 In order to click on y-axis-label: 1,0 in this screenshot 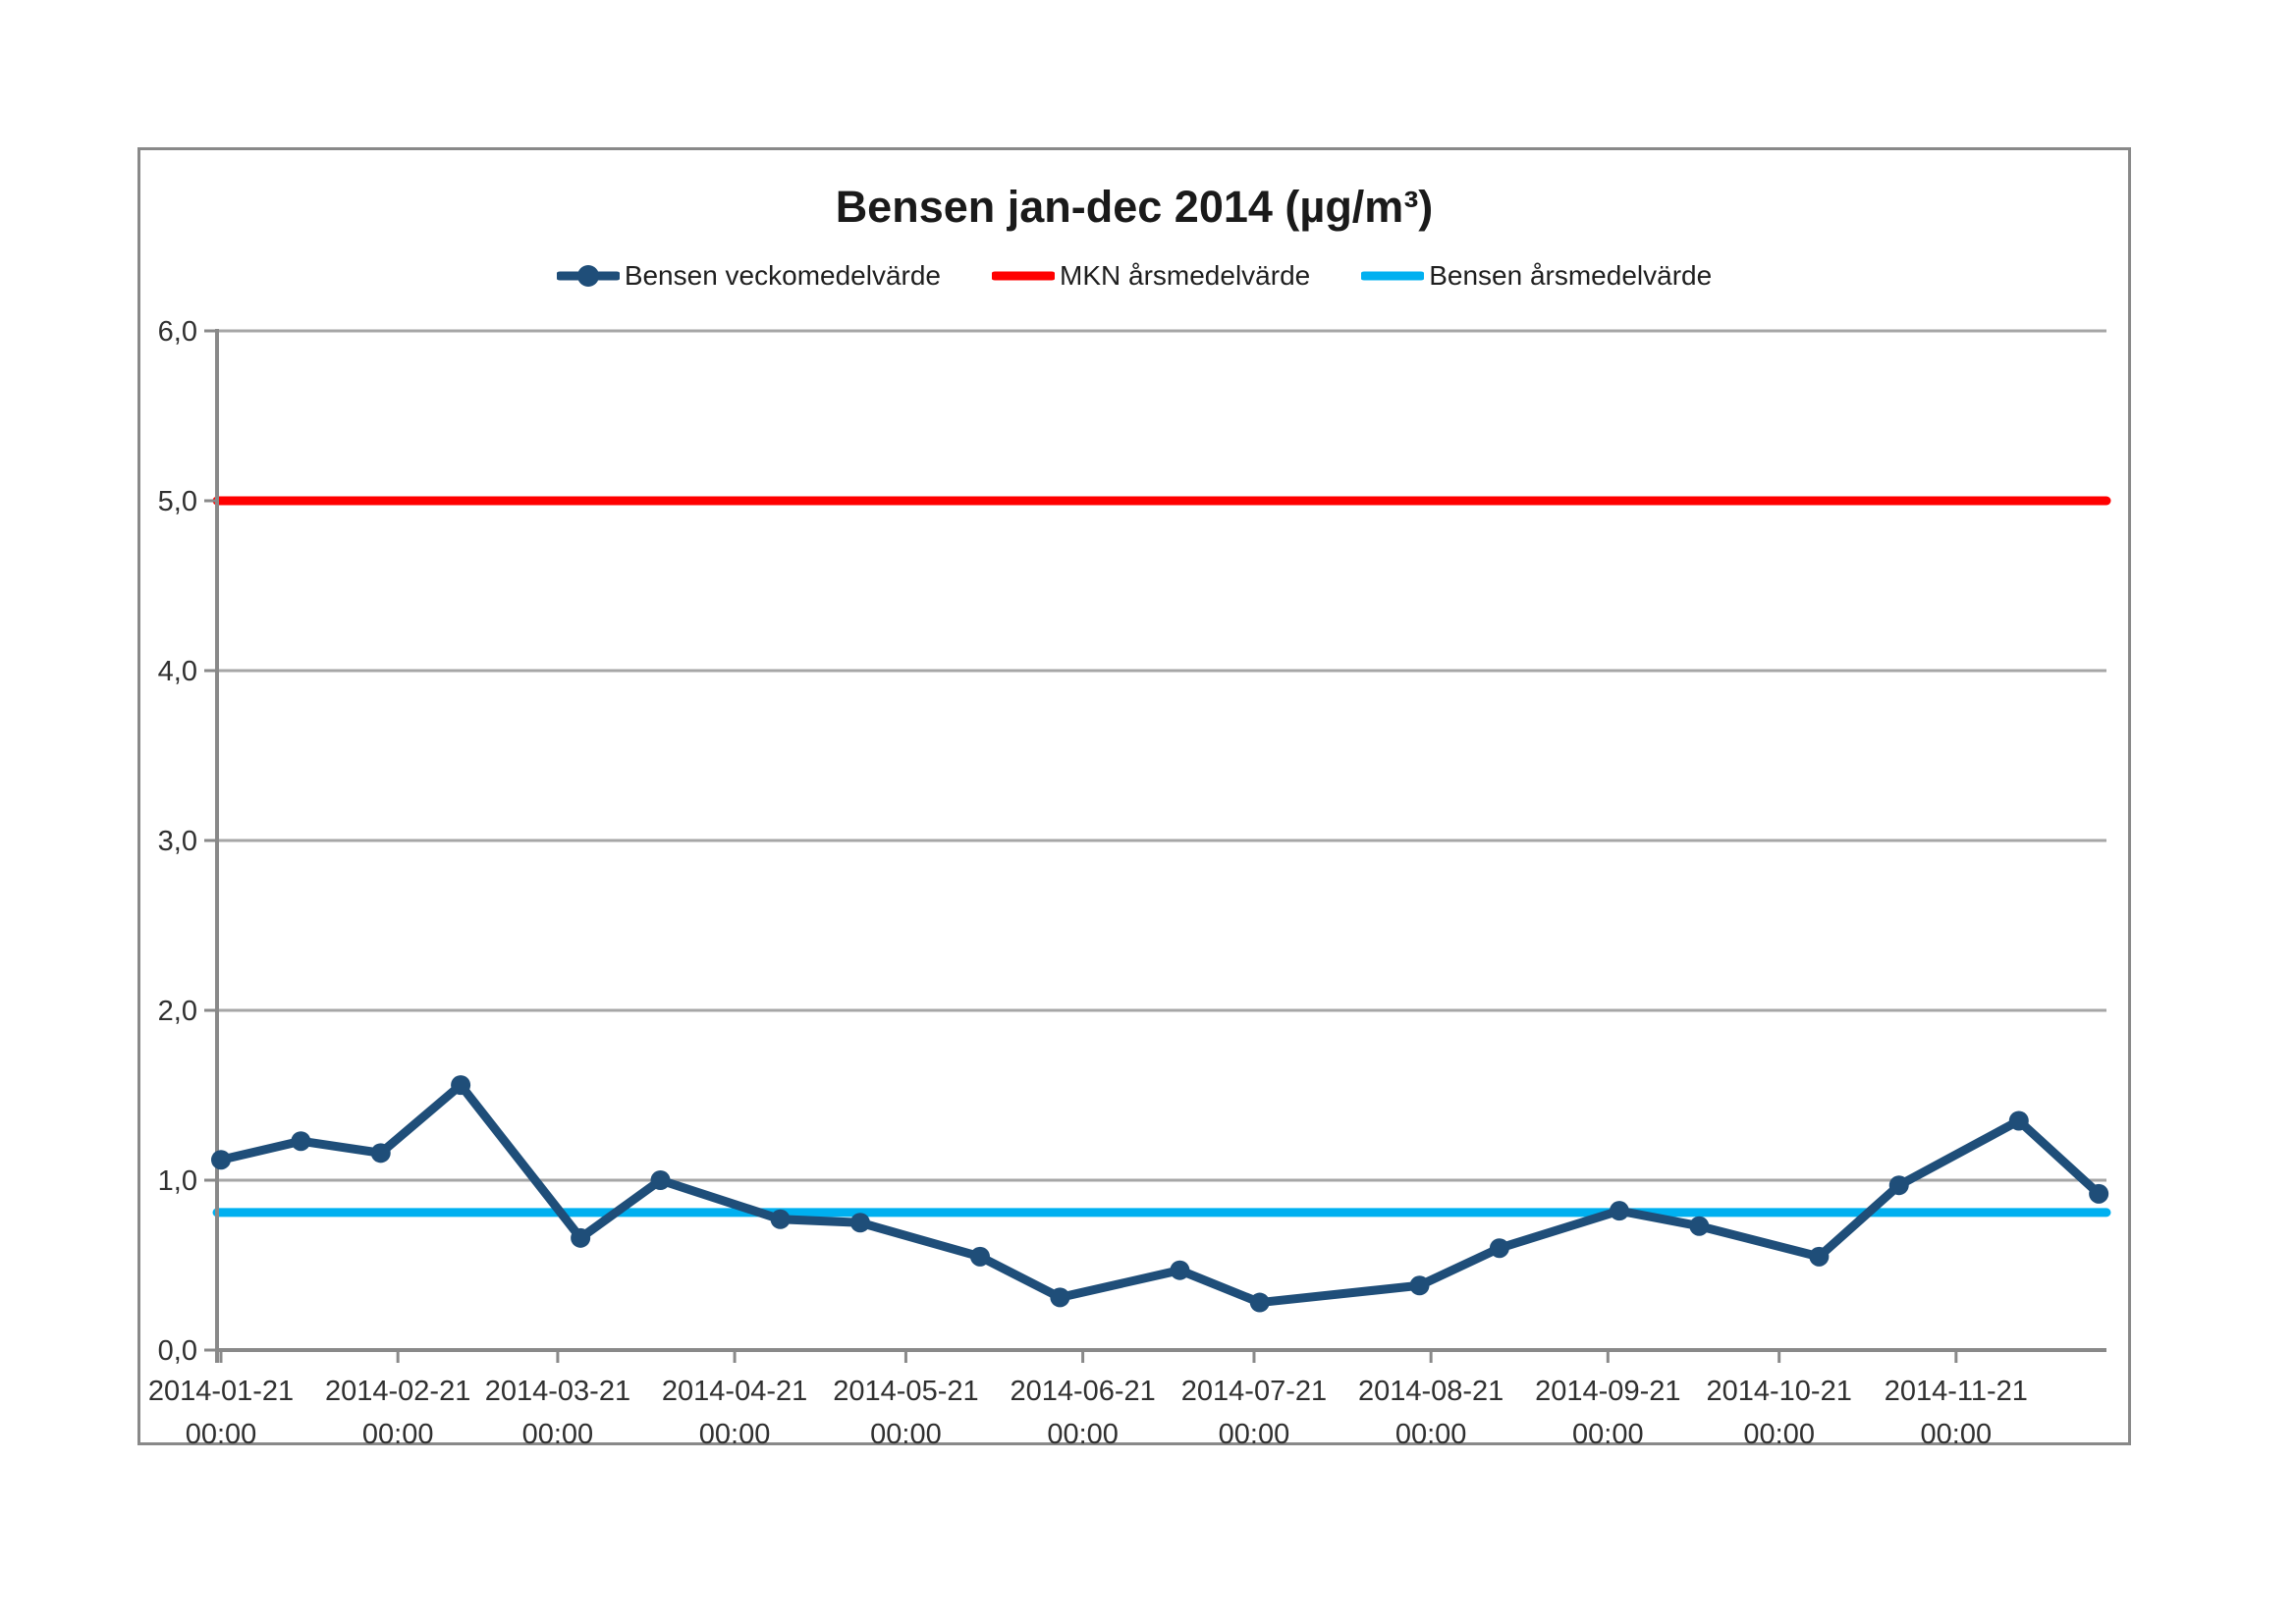, I will do `click(177, 1181)`.